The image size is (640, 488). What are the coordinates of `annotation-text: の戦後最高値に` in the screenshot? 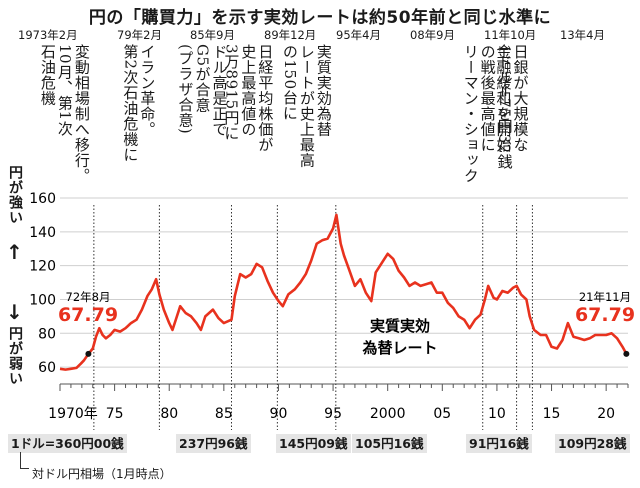 It's located at (487, 98).